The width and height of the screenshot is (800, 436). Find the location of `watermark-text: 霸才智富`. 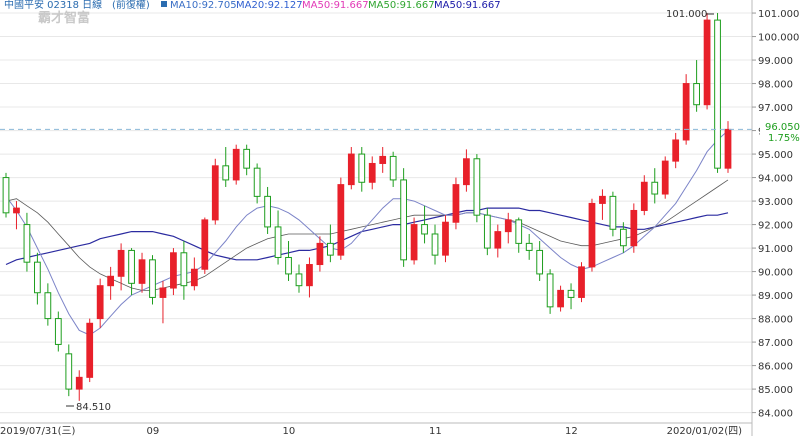

watermark-text: 霸才智富 is located at coordinates (64, 18).